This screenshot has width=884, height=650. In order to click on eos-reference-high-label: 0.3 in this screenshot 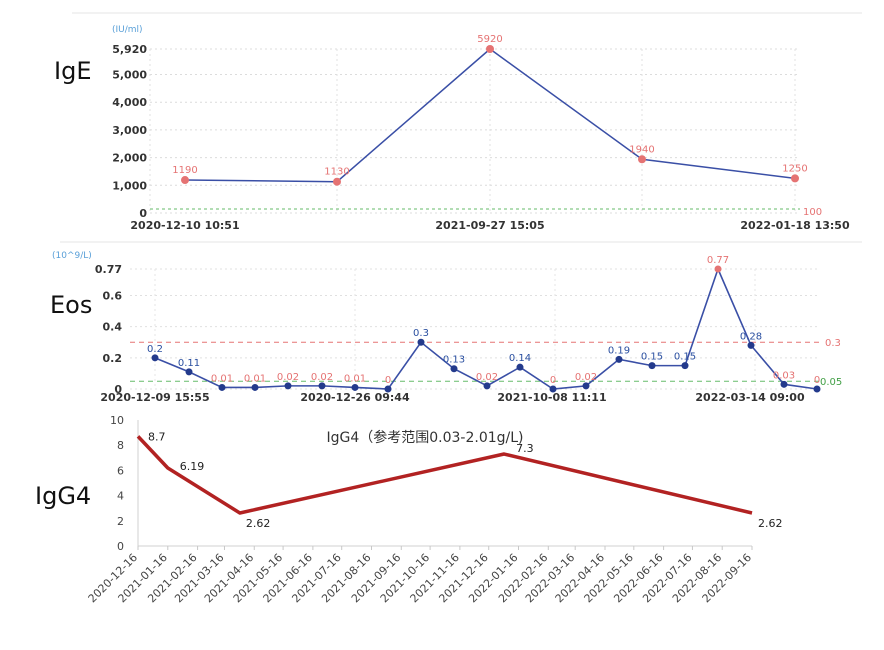, I will do `click(833, 343)`.